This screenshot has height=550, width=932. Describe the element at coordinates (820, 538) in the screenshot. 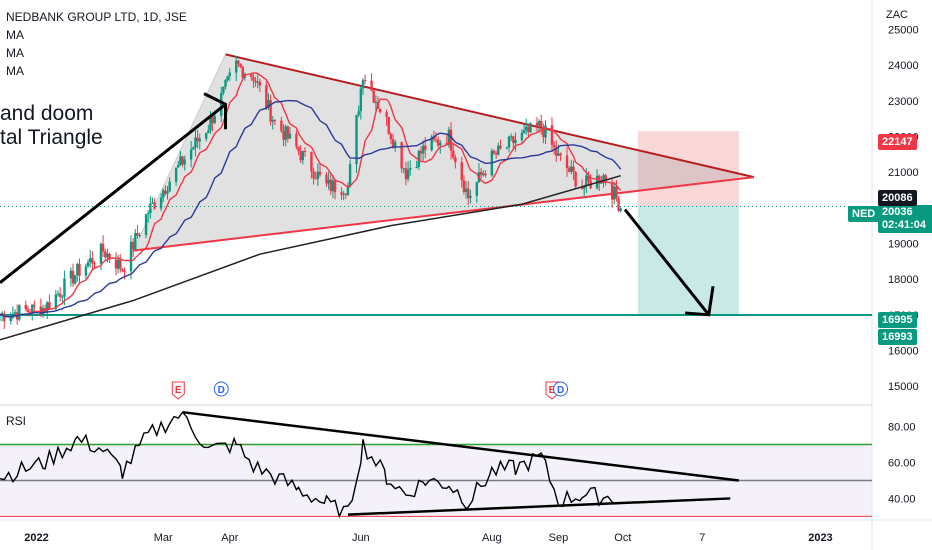

I see `time-tick-label: 2023` at that location.